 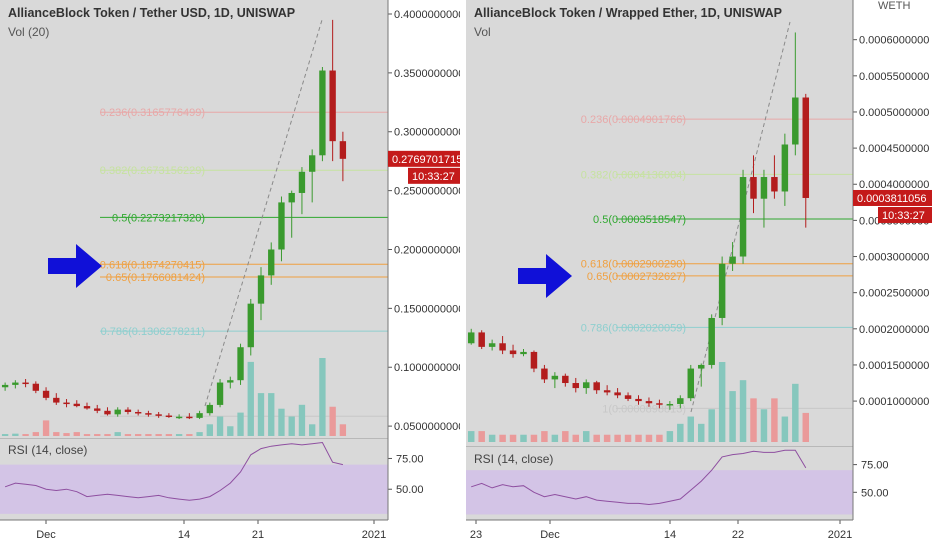 What do you see at coordinates (174, 471) in the screenshot?
I see `rsi-line` at bounding box center [174, 471].